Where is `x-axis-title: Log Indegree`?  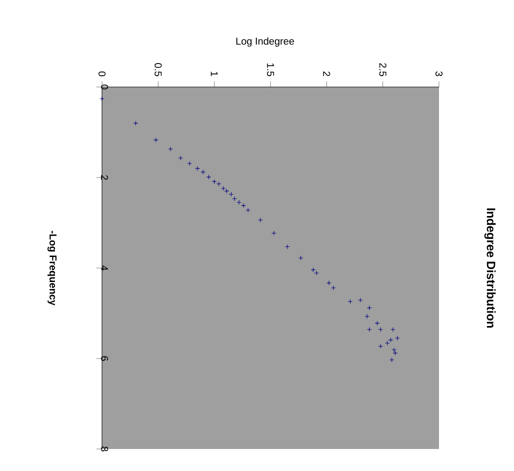
x-axis-title: Log Indegree is located at coordinates (265, 42).